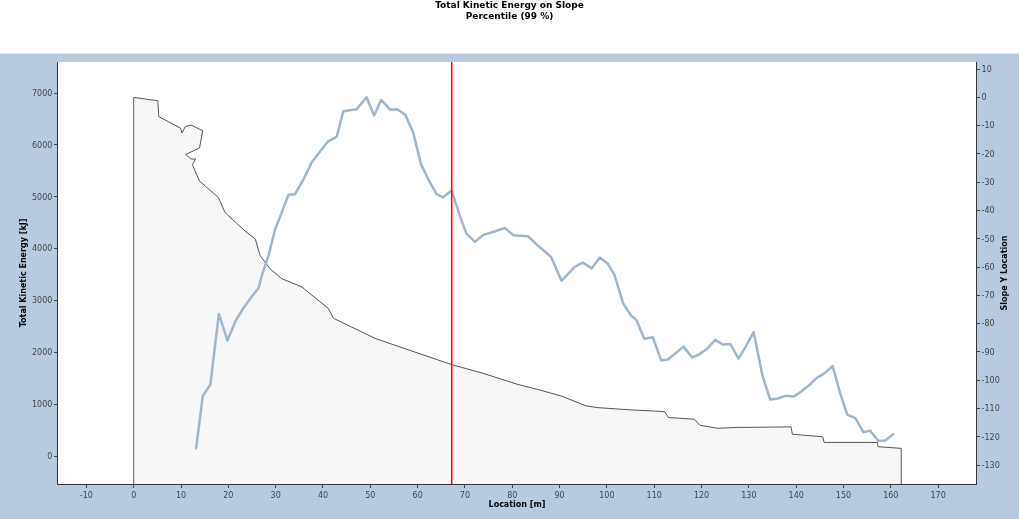 Image resolution: width=1019 pixels, height=519 pixels. I want to click on x-tick-label: 120, so click(701, 495).